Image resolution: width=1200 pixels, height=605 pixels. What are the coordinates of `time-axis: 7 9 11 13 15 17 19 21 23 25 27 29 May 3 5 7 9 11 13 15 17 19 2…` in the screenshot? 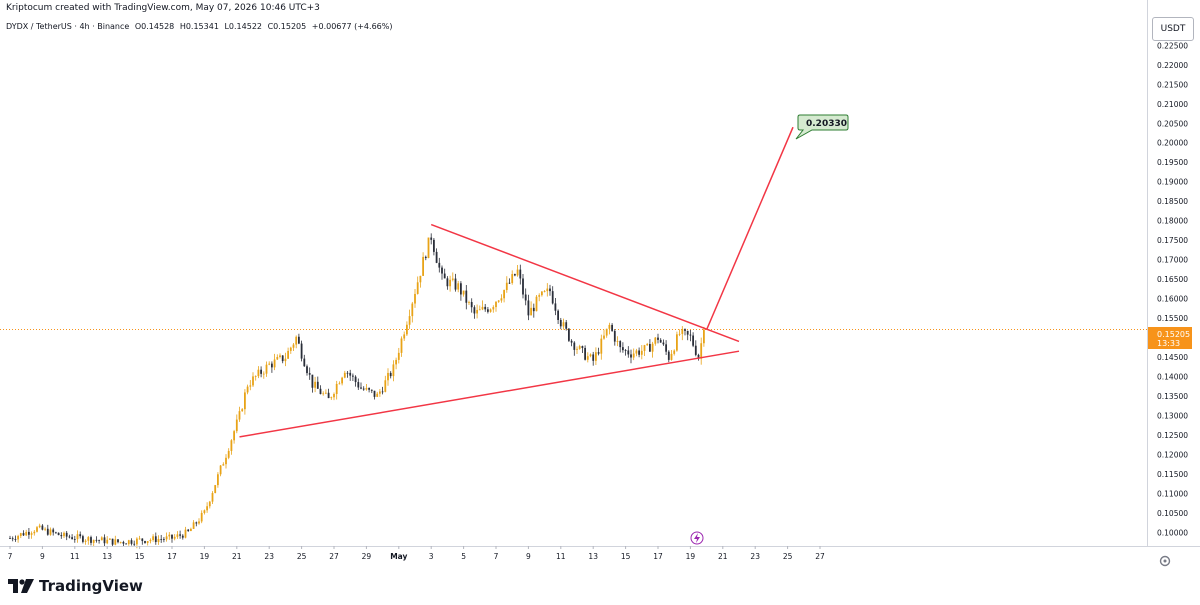 It's located at (416, 553).